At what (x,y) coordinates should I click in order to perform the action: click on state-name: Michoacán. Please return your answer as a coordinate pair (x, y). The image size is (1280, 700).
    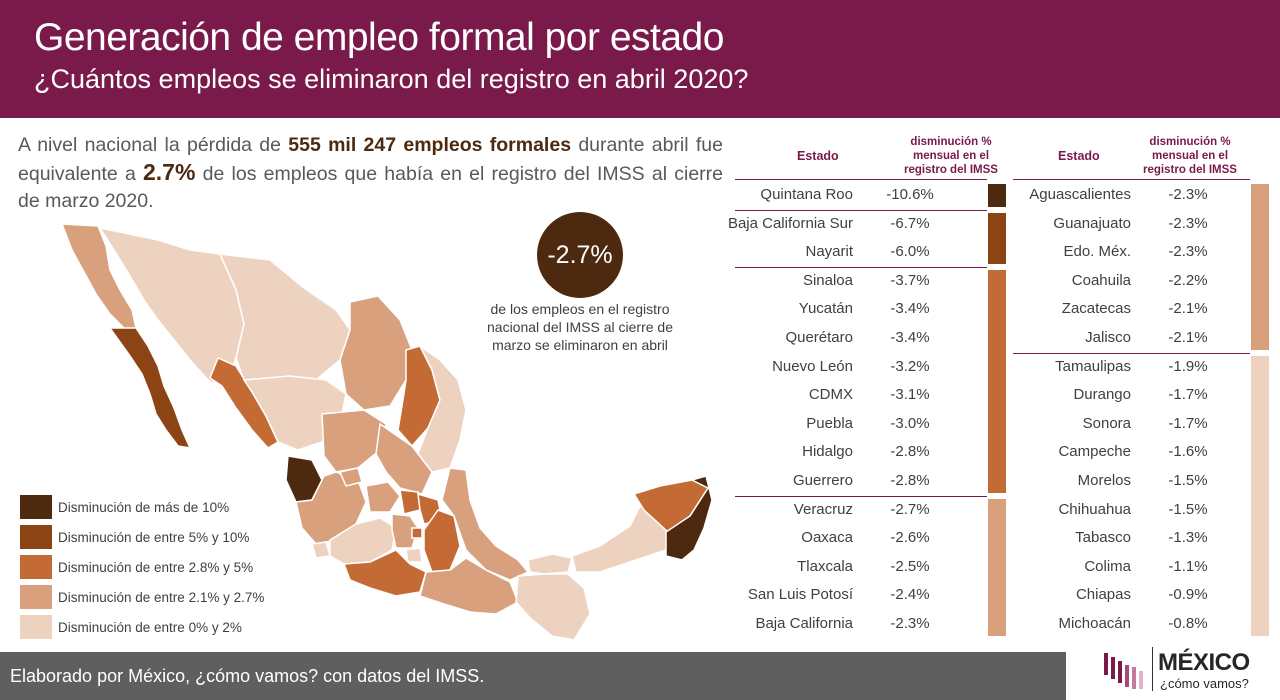
    Looking at the image, I should click on (1094, 623).